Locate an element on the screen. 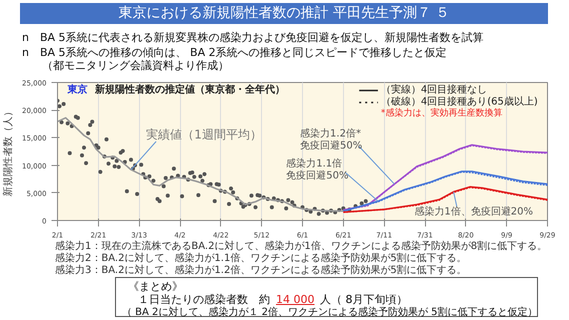  text: 14 000 is located at coordinates (295, 299).